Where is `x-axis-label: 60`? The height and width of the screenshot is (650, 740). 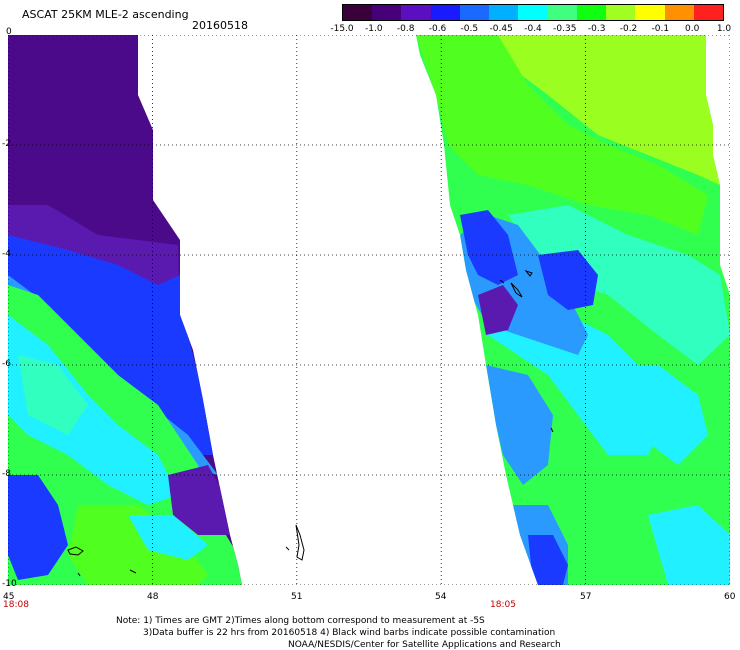 x-axis-label: 60 is located at coordinates (730, 597).